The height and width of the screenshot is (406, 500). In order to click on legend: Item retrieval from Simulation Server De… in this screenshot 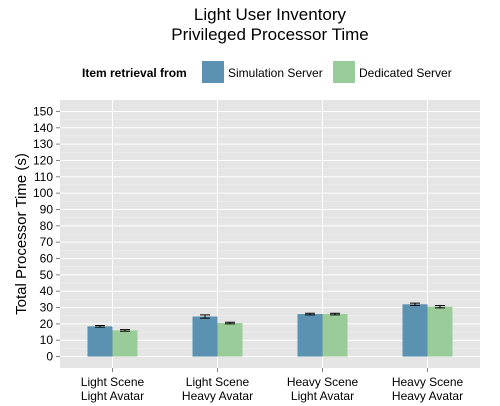, I will do `click(267, 72)`.